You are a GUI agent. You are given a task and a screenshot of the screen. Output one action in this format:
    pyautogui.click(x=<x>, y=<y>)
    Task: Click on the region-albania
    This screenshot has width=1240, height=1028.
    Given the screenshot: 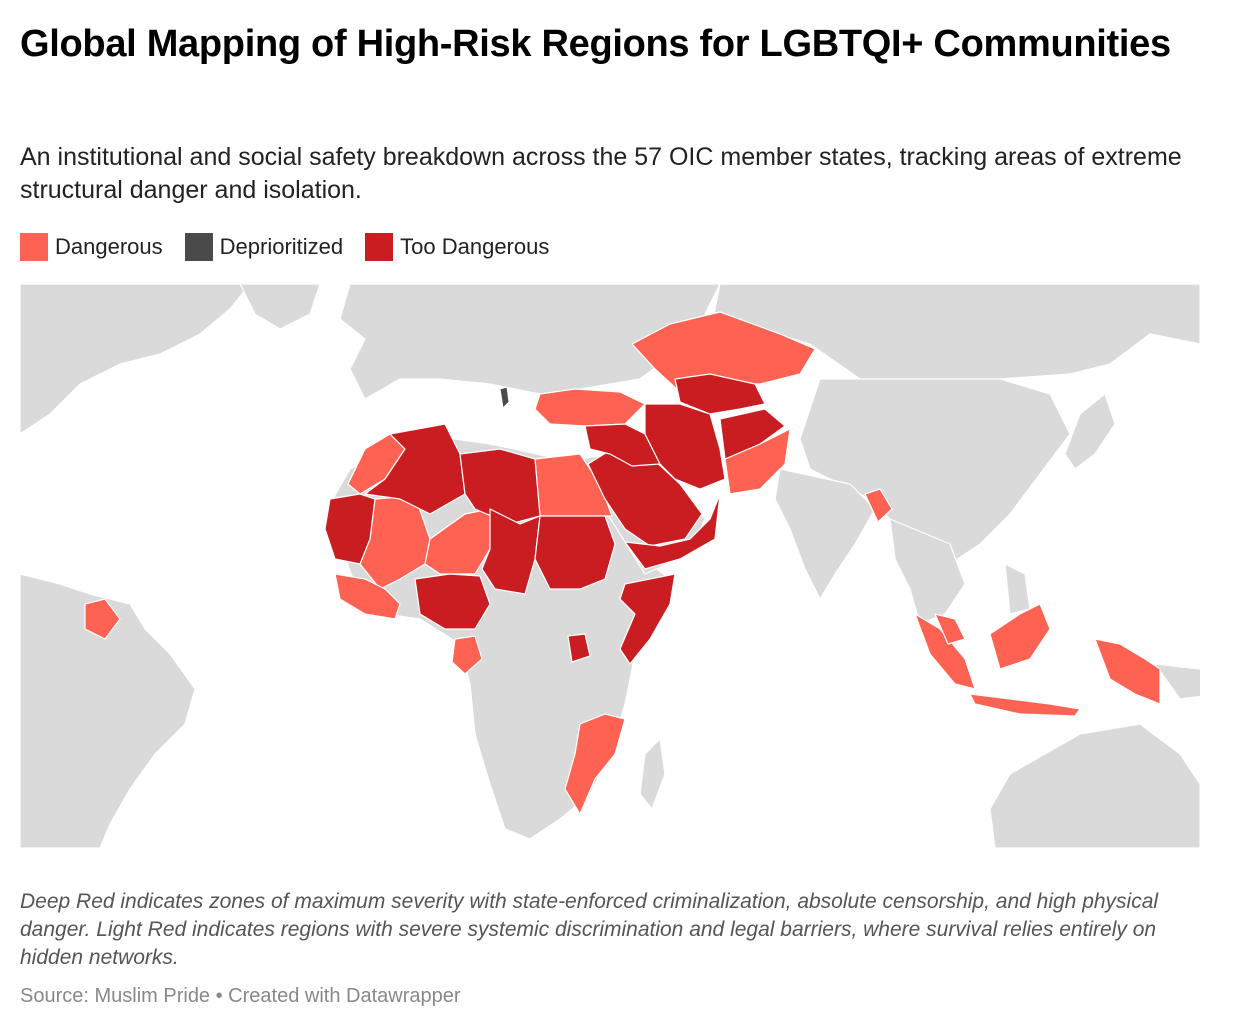 What is the action you would take?
    pyautogui.click(x=504, y=398)
    